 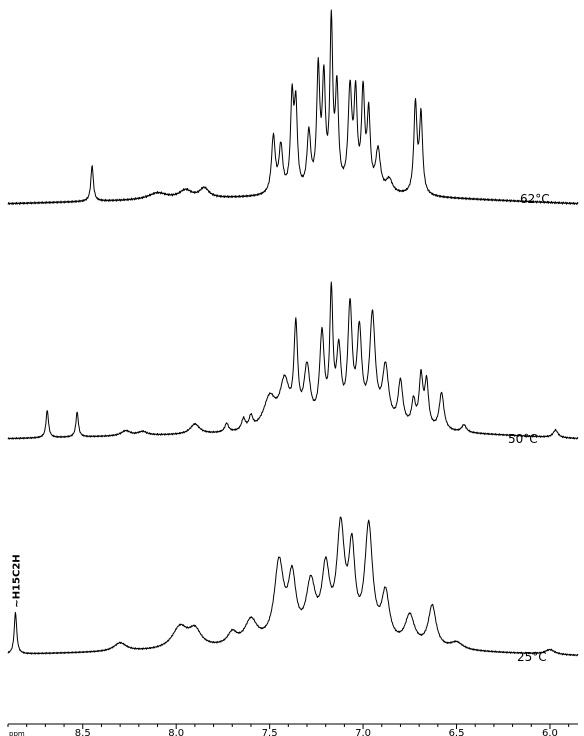 I want to click on series-labels: 62°C 50°C 25°C, so click(x=529, y=428).